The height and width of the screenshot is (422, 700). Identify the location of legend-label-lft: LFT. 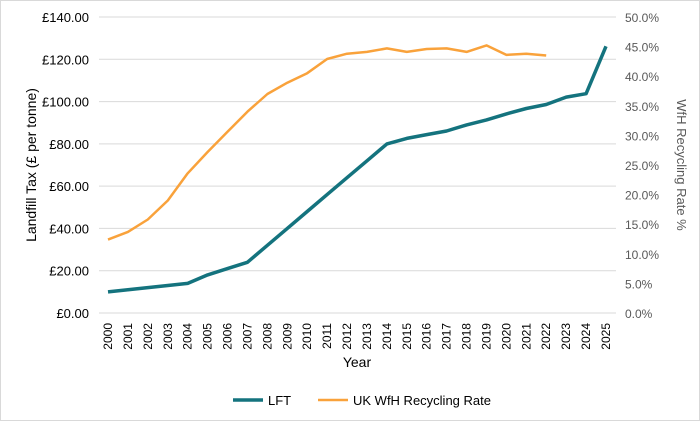
(279, 400).